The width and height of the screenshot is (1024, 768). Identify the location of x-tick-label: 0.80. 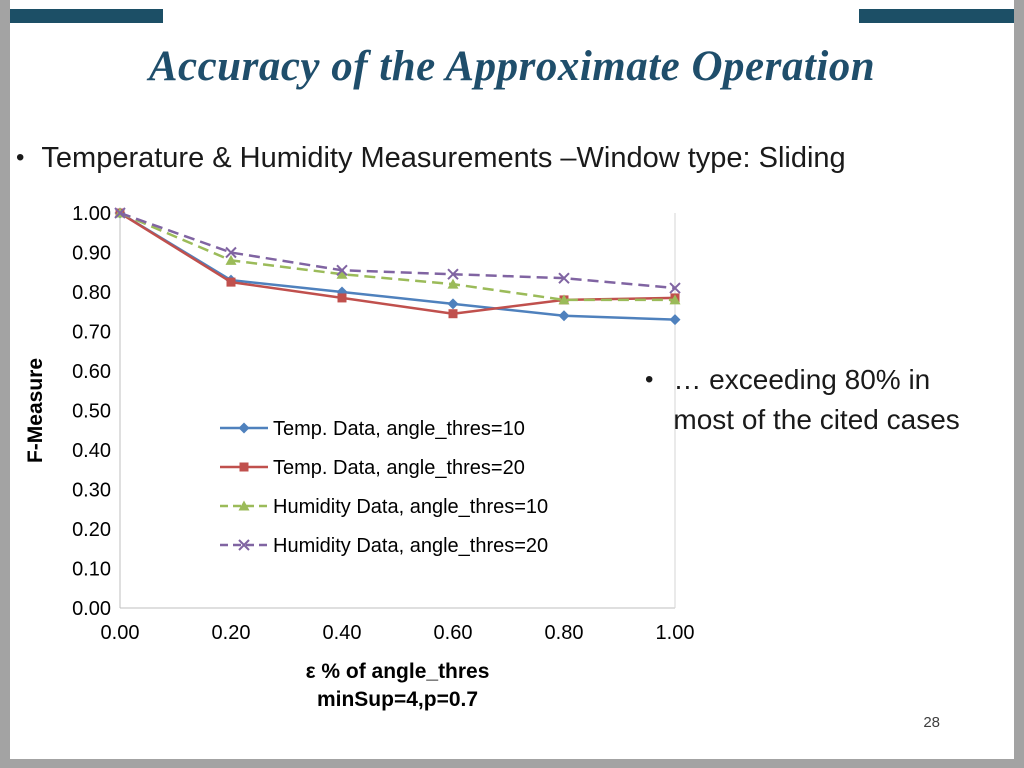
(564, 633).